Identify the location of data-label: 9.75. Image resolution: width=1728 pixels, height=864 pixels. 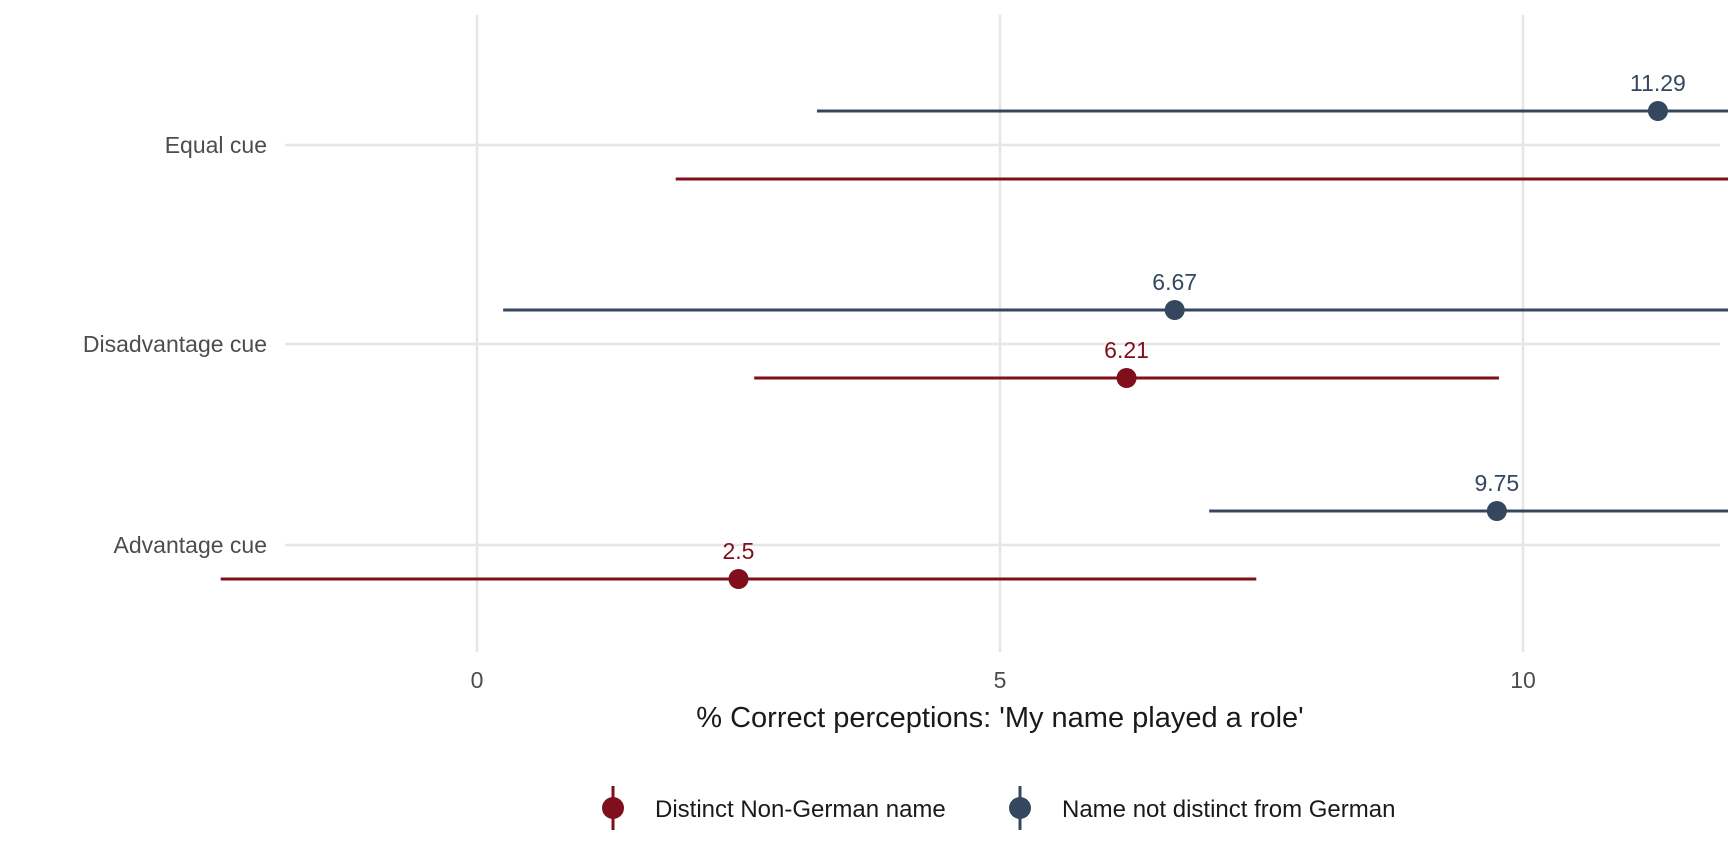
(1496, 483).